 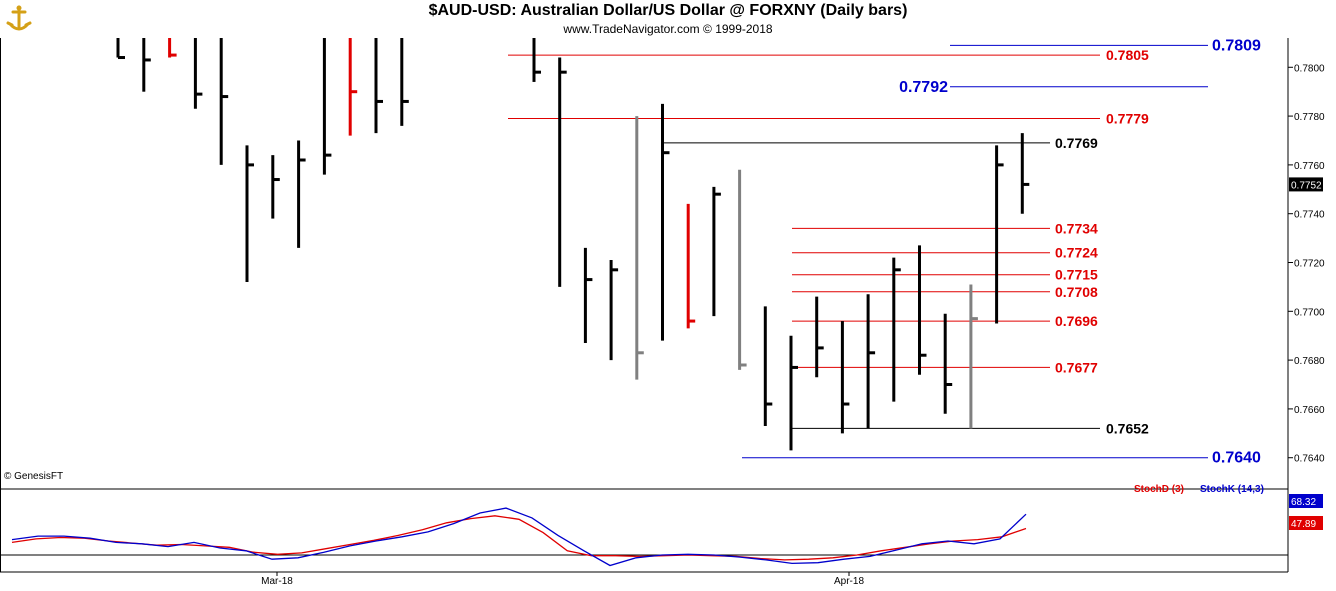 I want to click on level-label: 0.7652, so click(x=1127, y=428).